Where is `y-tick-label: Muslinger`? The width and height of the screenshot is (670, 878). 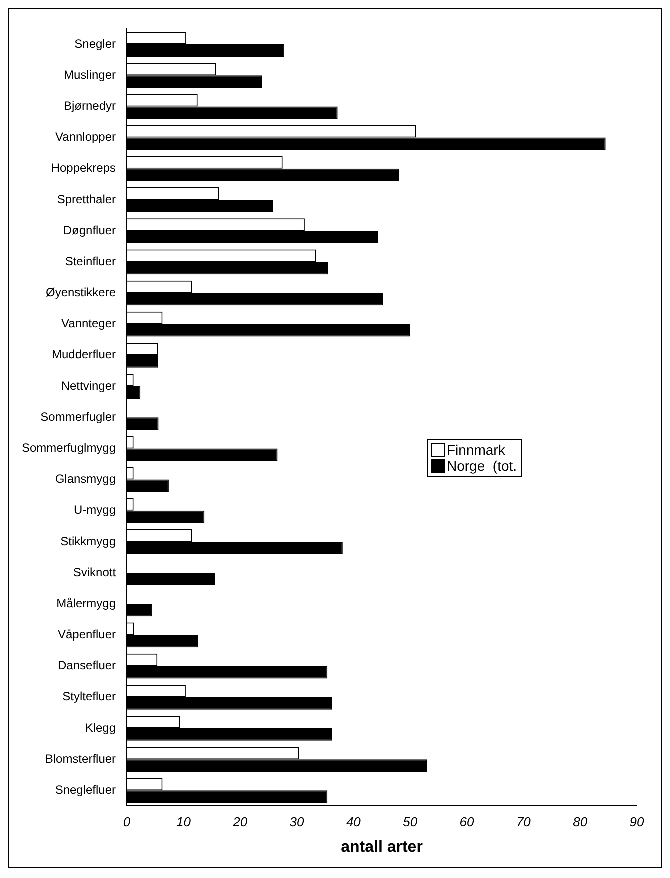 y-tick-label: Muslinger is located at coordinates (90, 75).